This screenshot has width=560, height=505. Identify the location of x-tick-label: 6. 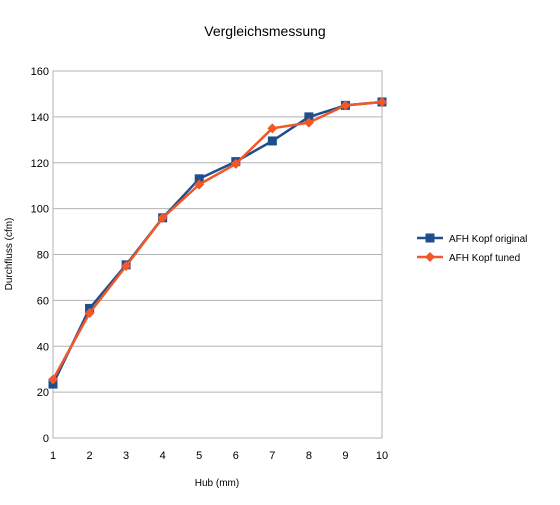
(236, 456).